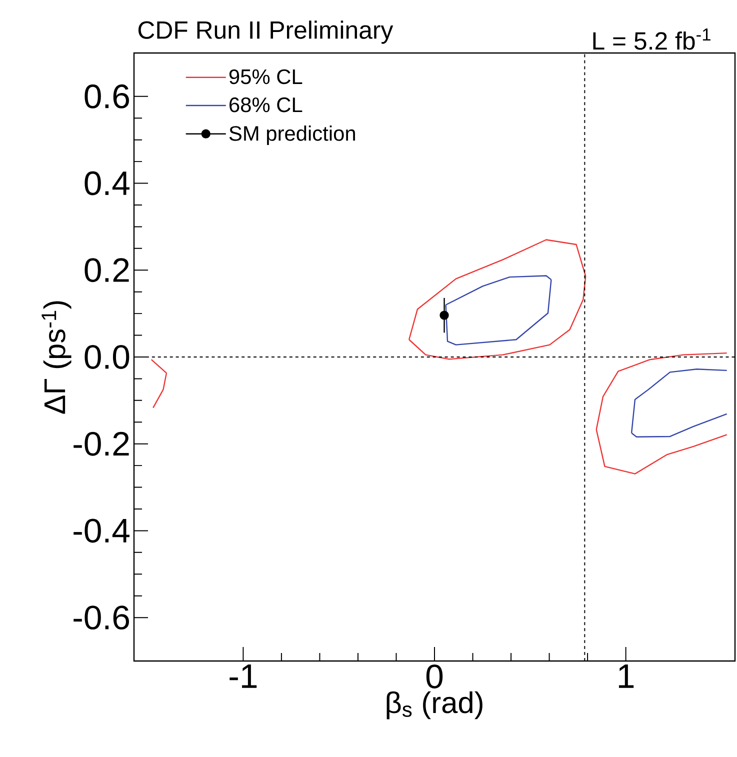 The height and width of the screenshot is (757, 737). I want to click on x-tick-label: 1, so click(626, 676).